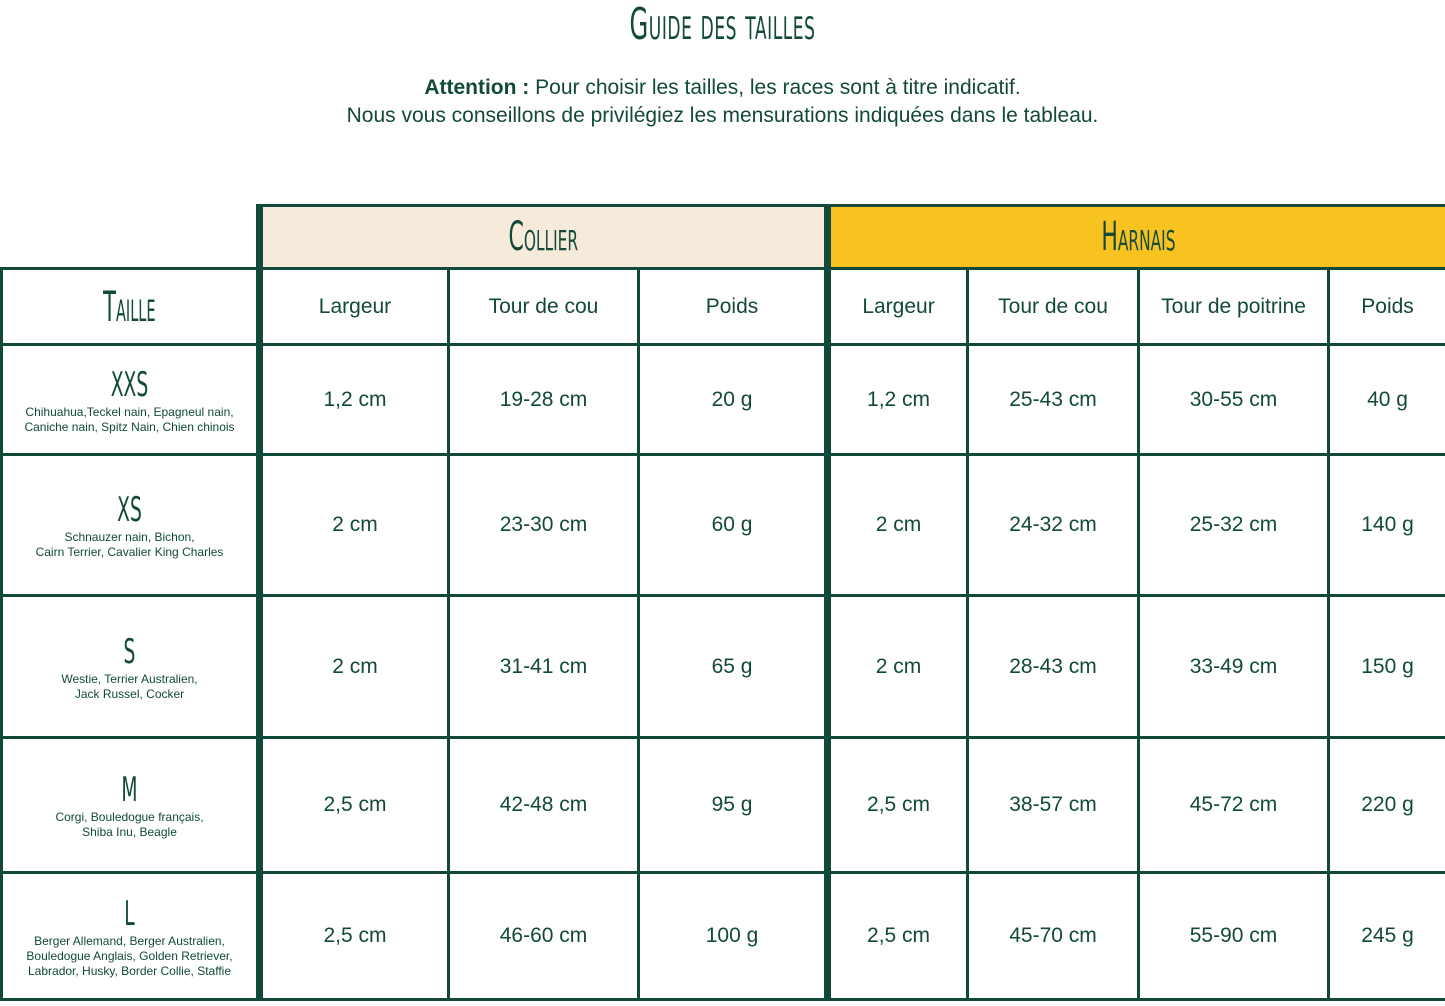  I want to click on harnais-value-cell: 45-72 cm, so click(1234, 805).